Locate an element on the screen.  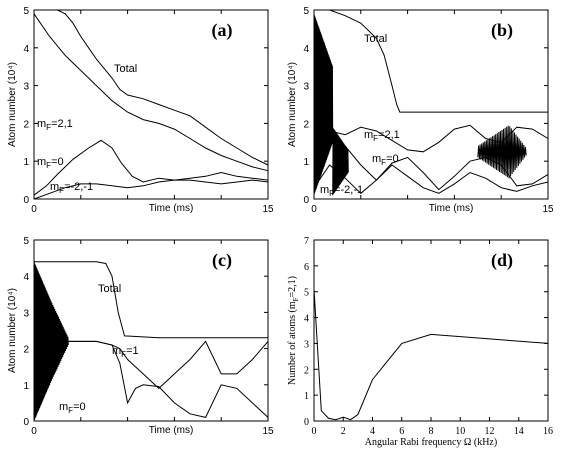
x-tick-label: 10 is located at coordinates (460, 431).